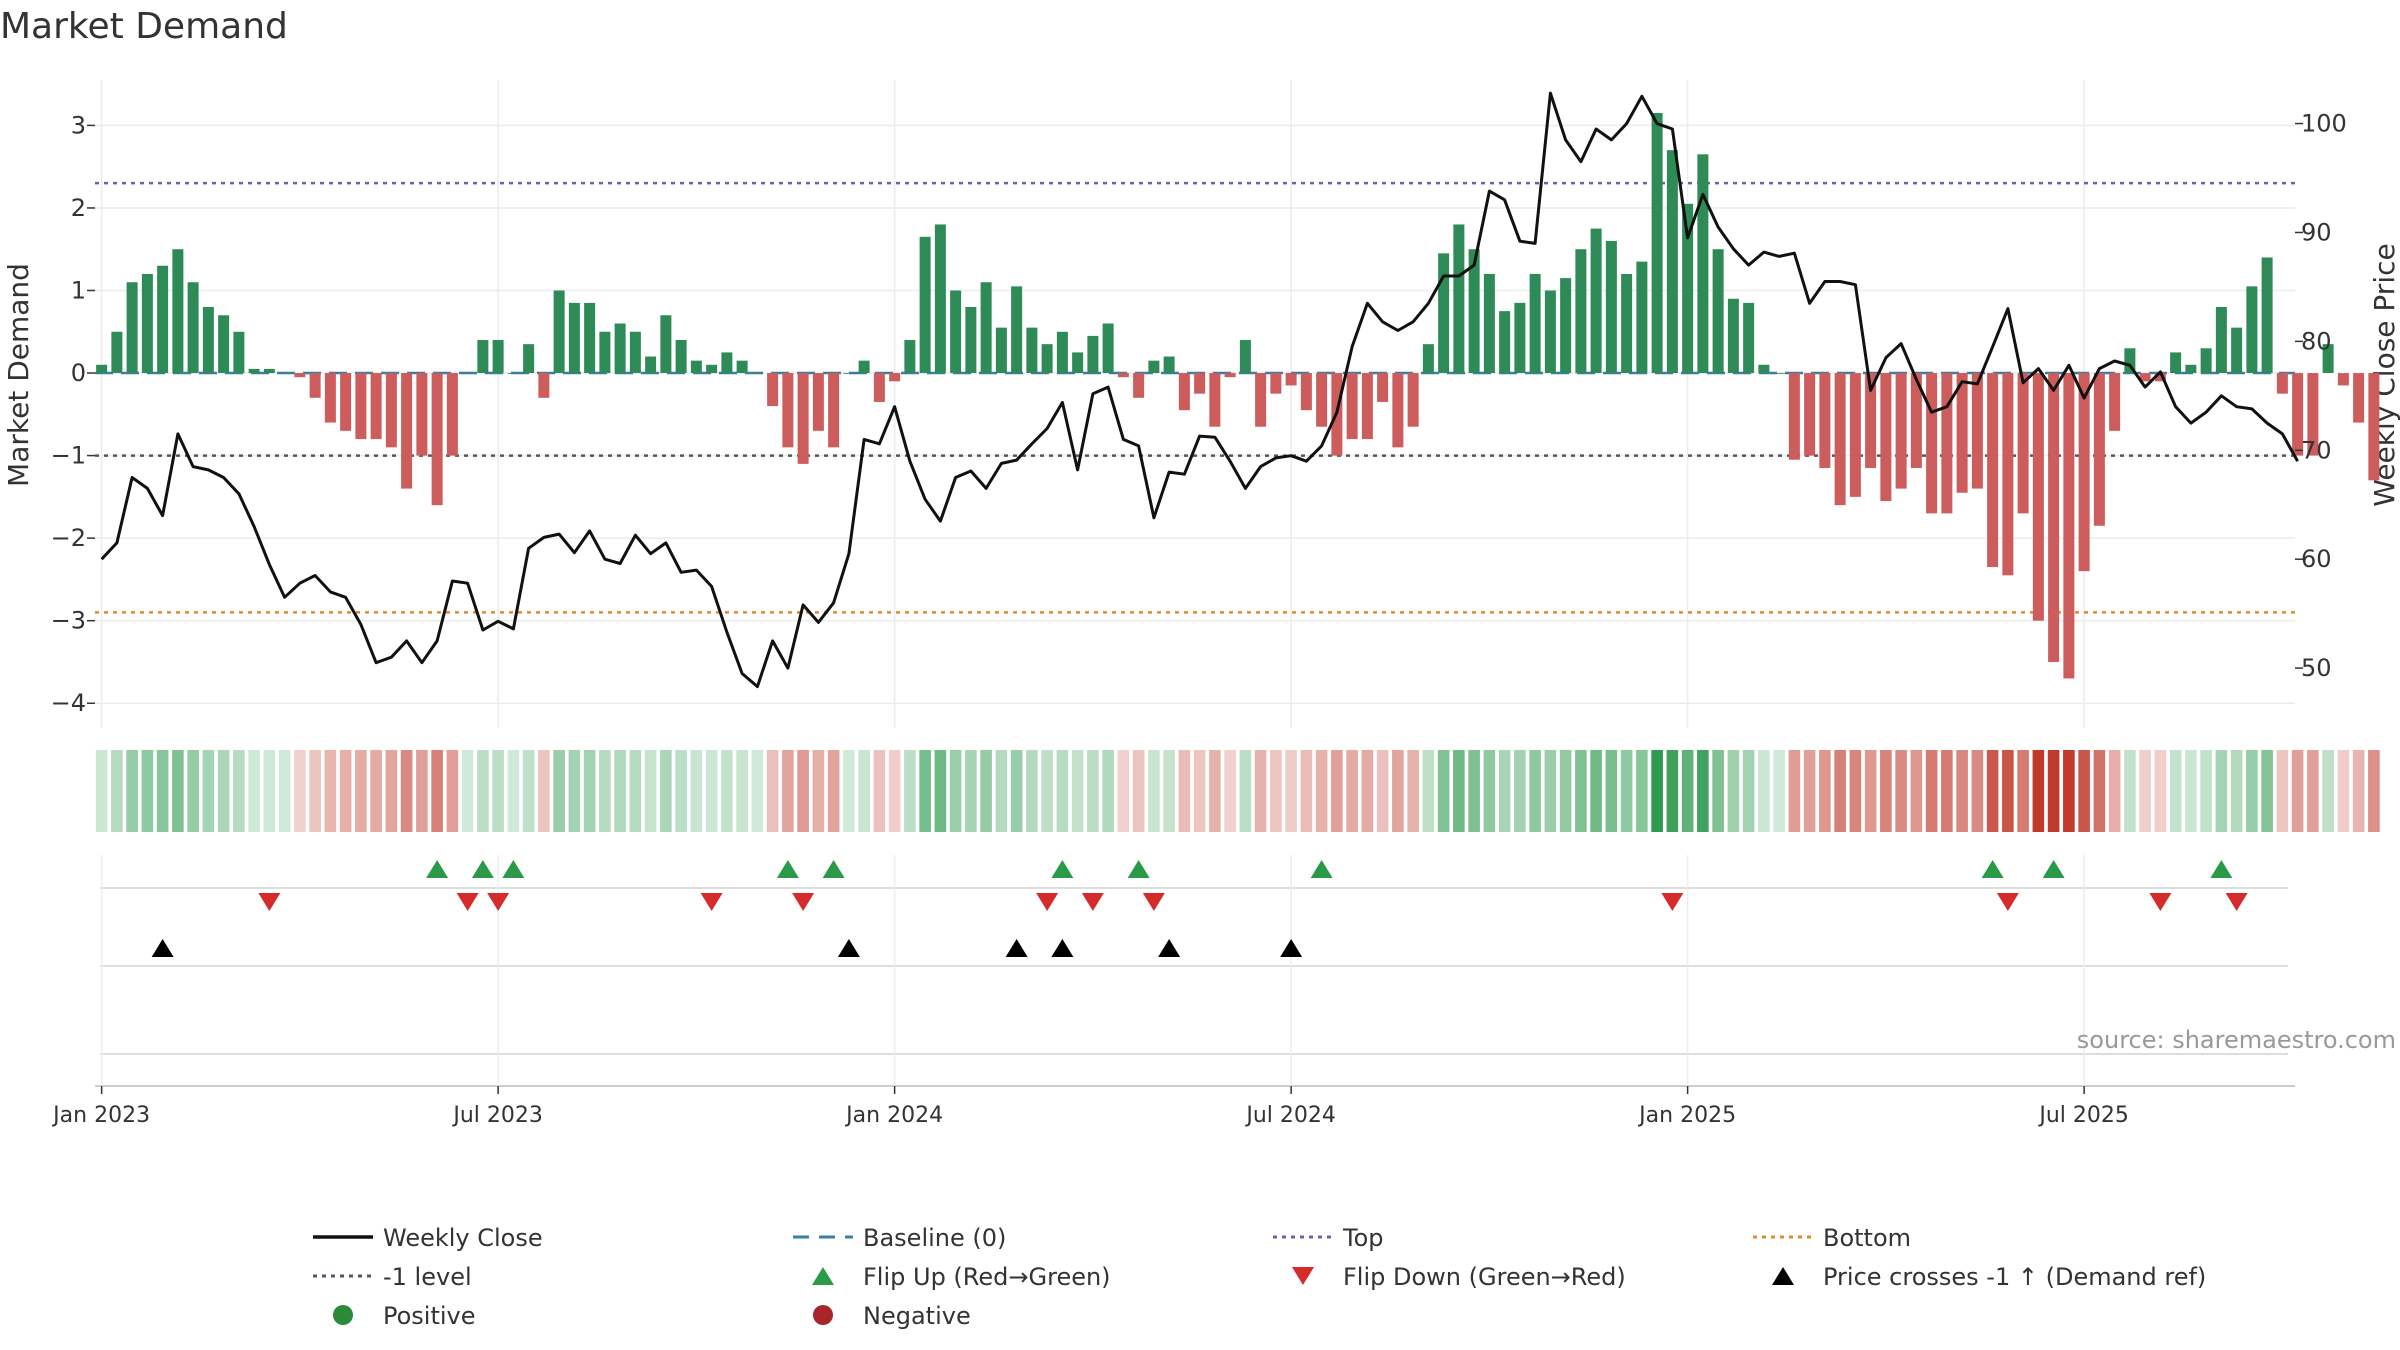 This screenshot has width=2400, height=1350. Describe the element at coordinates (1290, 1115) in the screenshot. I see `x-tick-label-3: Jul 2024` at that location.